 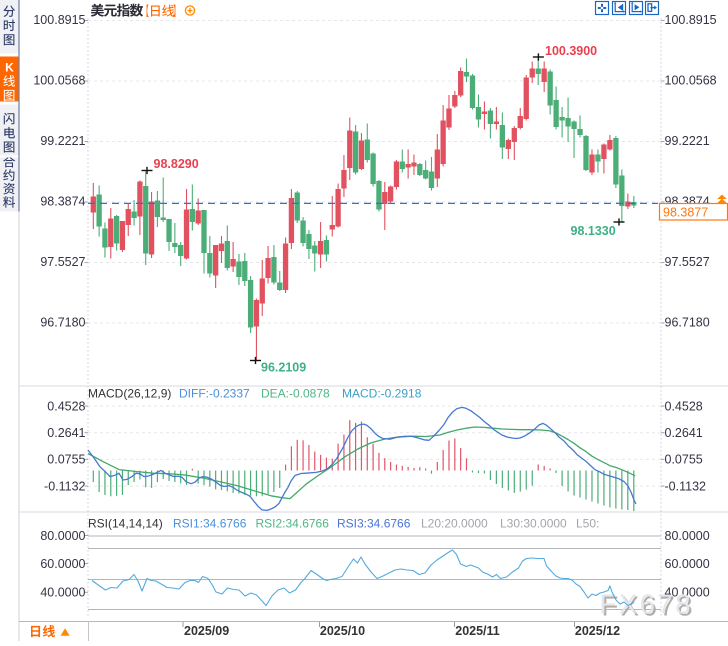 I want to click on svg-text: MACD:-0.2918, so click(x=382, y=394).